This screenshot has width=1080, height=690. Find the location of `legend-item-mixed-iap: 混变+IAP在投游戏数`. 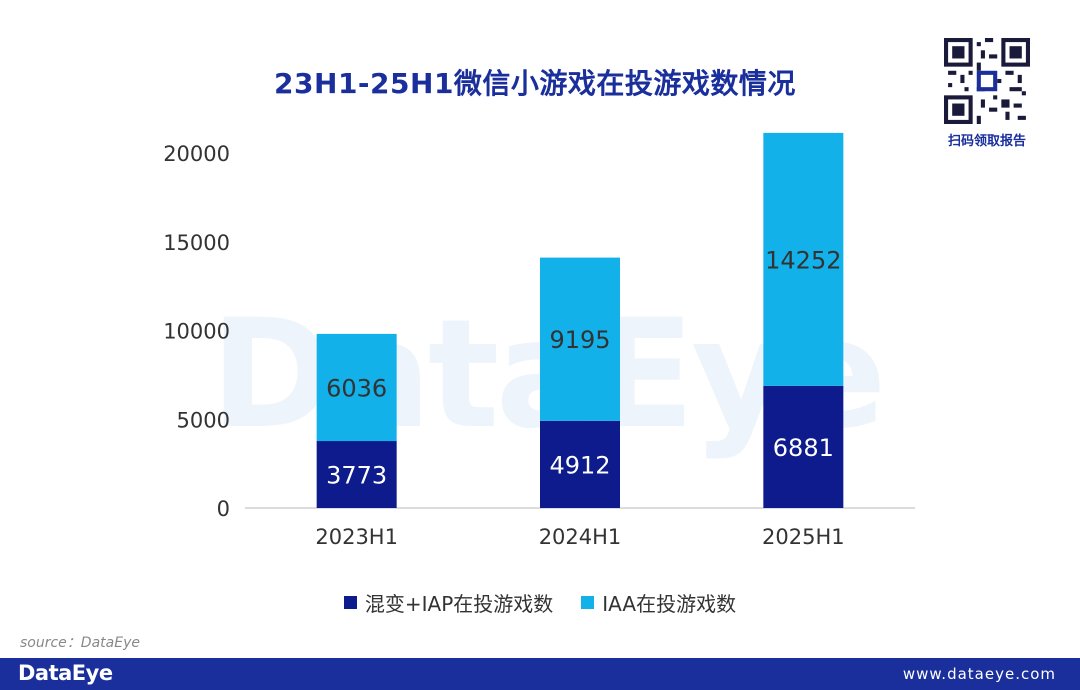

legend-item-mixed-iap: 混变+IAP在投游戏数 is located at coordinates (448, 602).